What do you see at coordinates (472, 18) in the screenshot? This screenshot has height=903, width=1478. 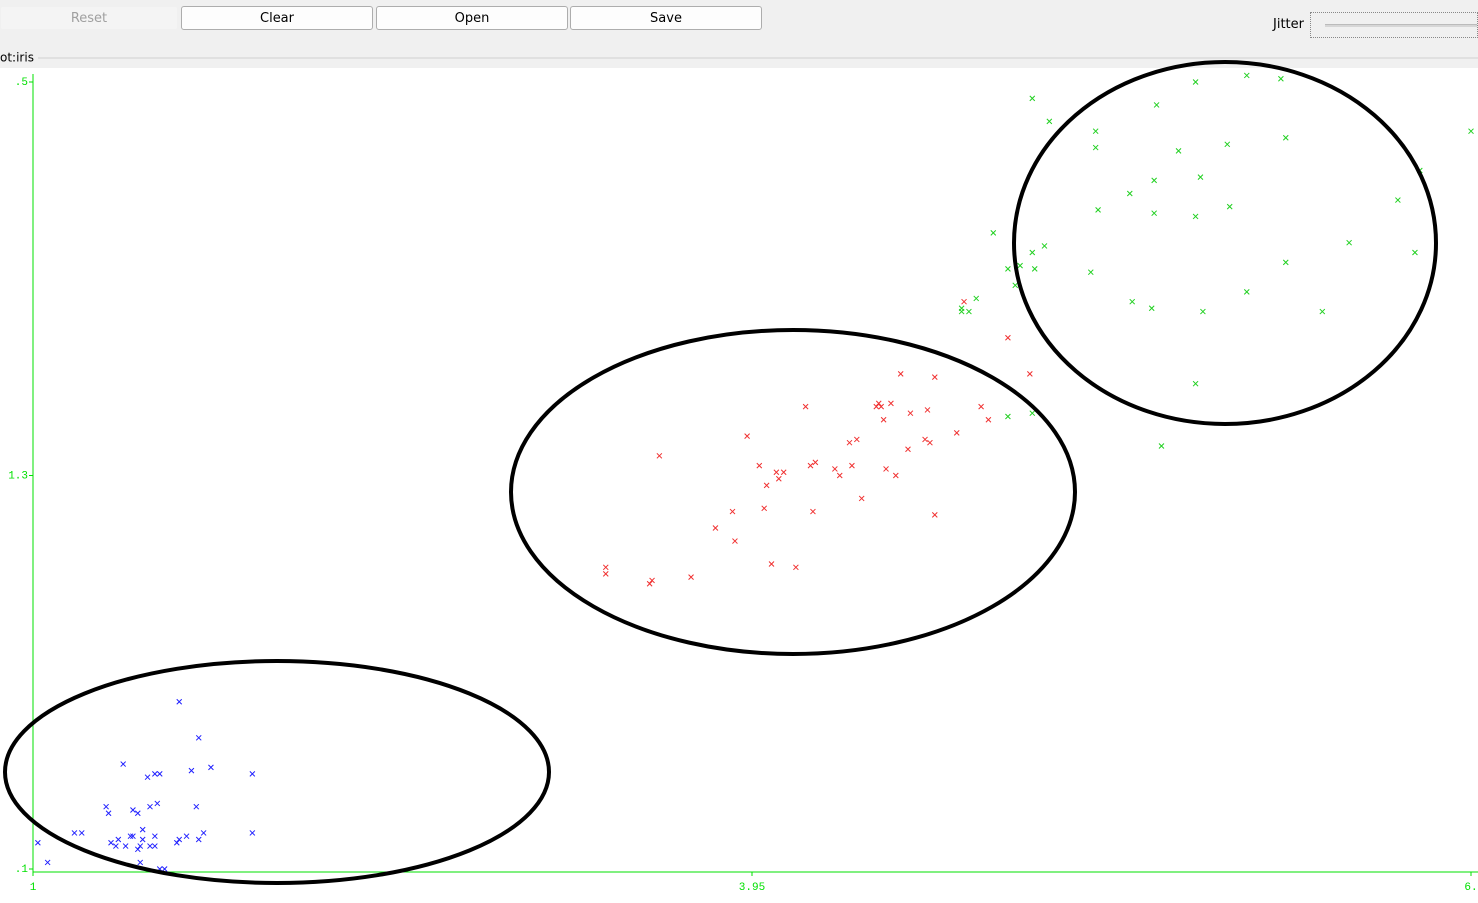 I see `open-button: Open` at bounding box center [472, 18].